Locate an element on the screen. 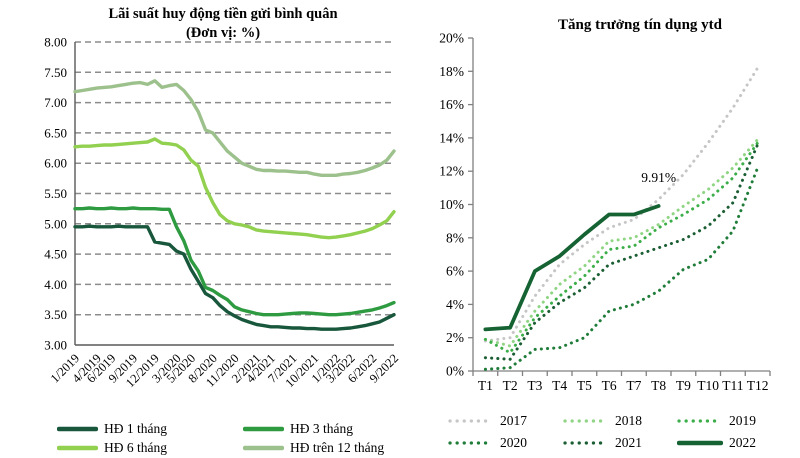  svg-text: 5.00 is located at coordinates (55, 223).